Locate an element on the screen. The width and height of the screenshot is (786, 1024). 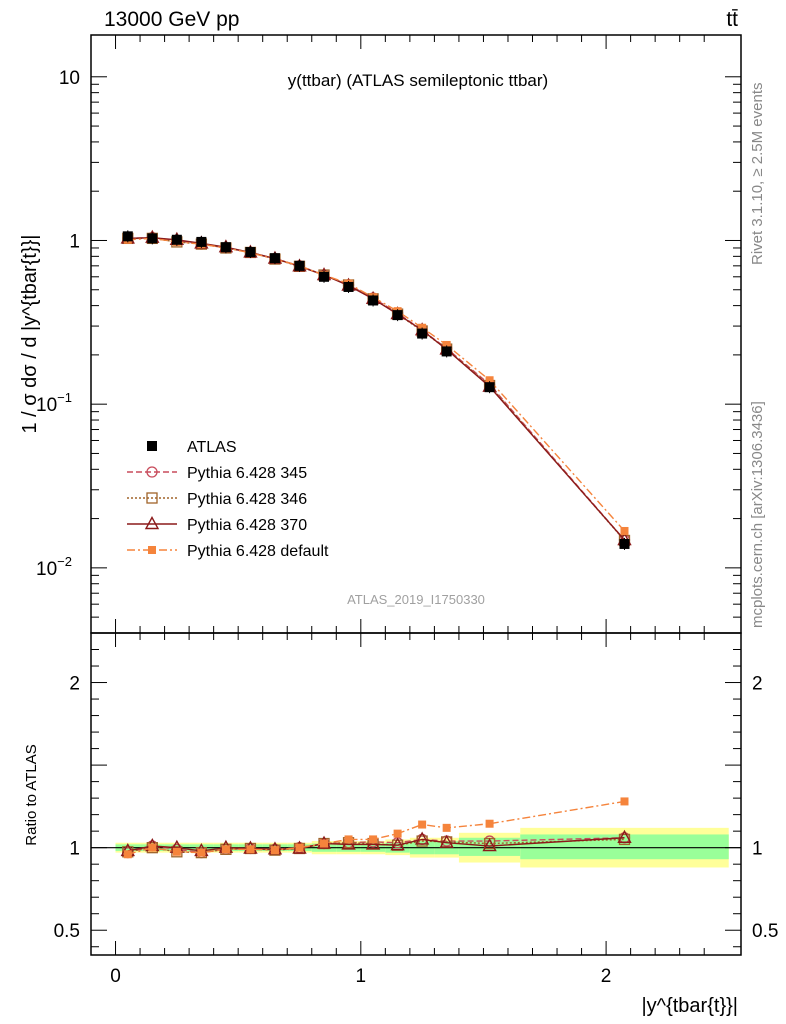
ratio-y-axis-title: Ratio to ATLAS is located at coordinates (31, 794).